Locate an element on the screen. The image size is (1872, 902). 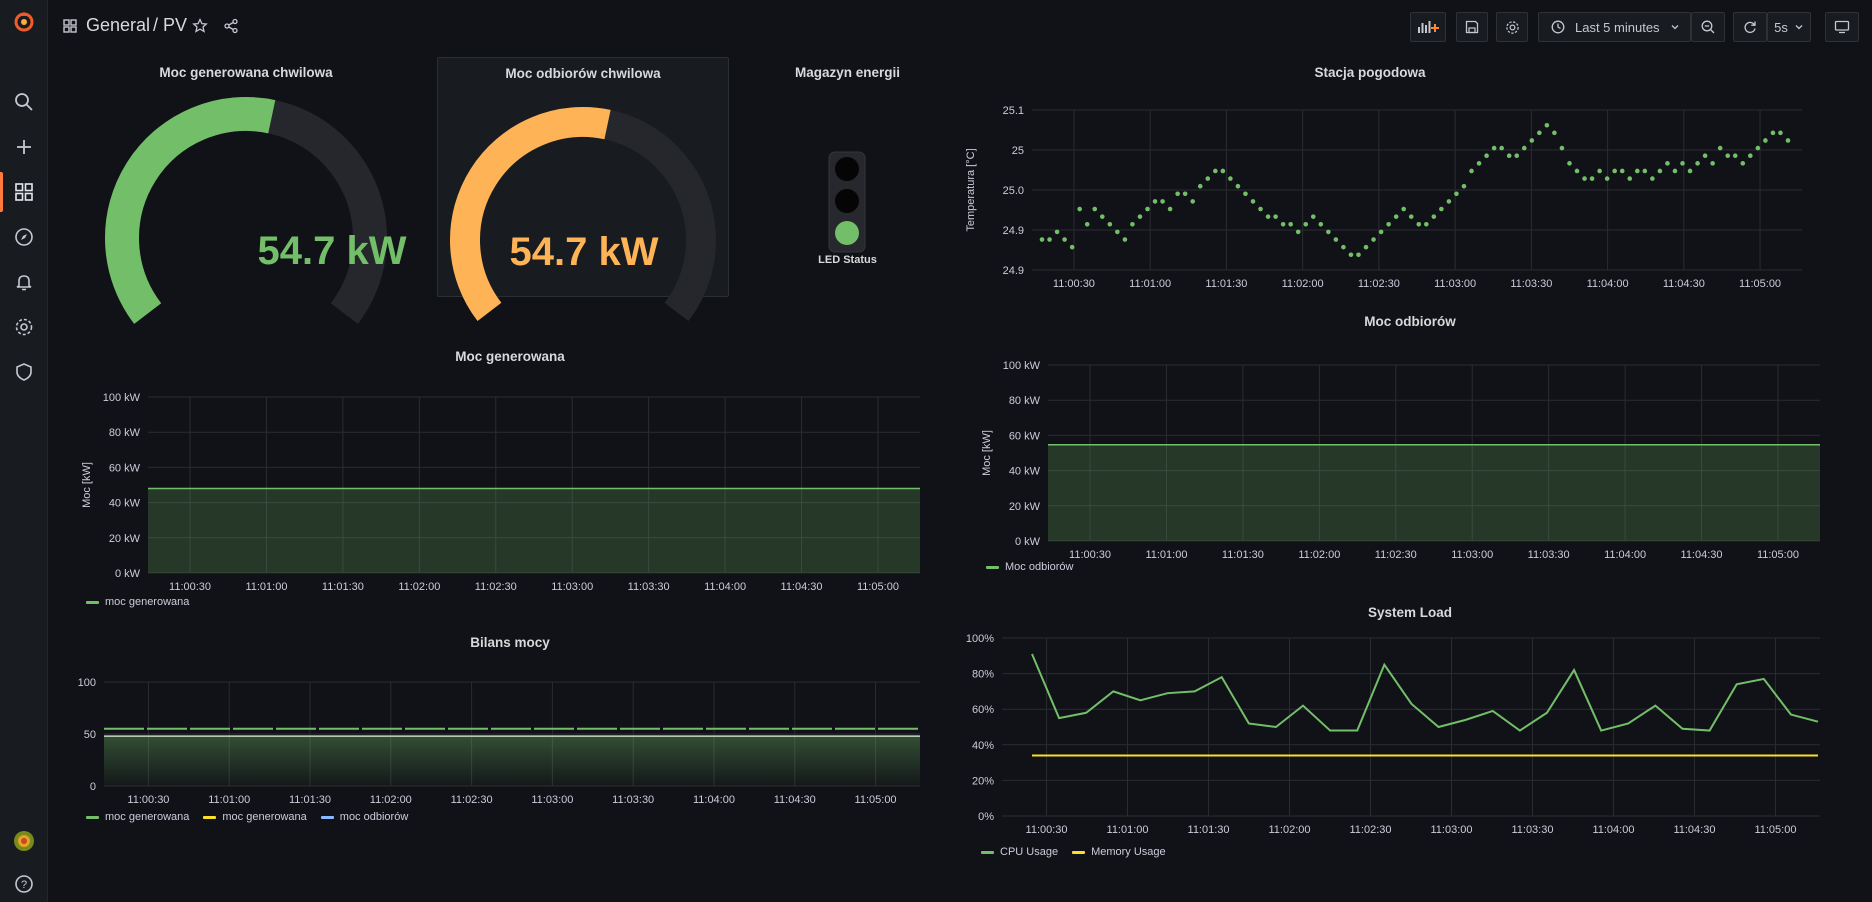
panel-gauge-consumption: Moc odbiorów chwilowa 54.7 kW is located at coordinates (583, 189).